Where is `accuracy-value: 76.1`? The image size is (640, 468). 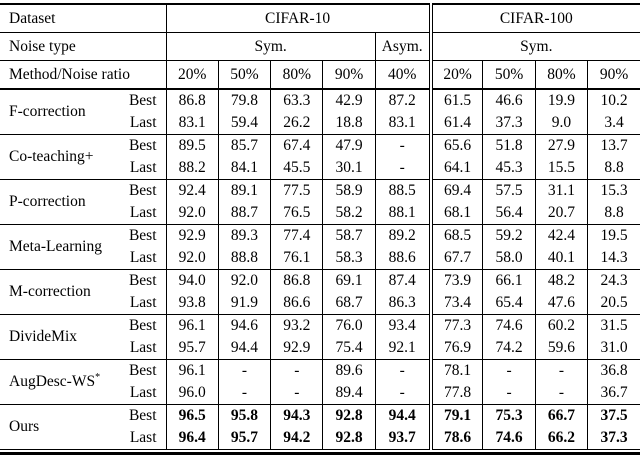 accuracy-value: 76.1 is located at coordinates (296, 258).